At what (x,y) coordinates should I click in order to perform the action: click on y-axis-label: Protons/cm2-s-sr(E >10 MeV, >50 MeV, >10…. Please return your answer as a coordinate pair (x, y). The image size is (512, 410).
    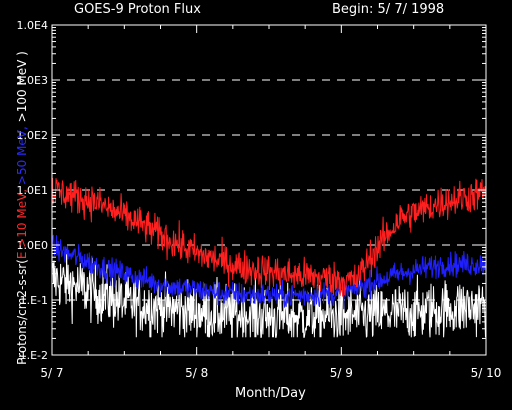
    Looking at the image, I should click on (22, 208).